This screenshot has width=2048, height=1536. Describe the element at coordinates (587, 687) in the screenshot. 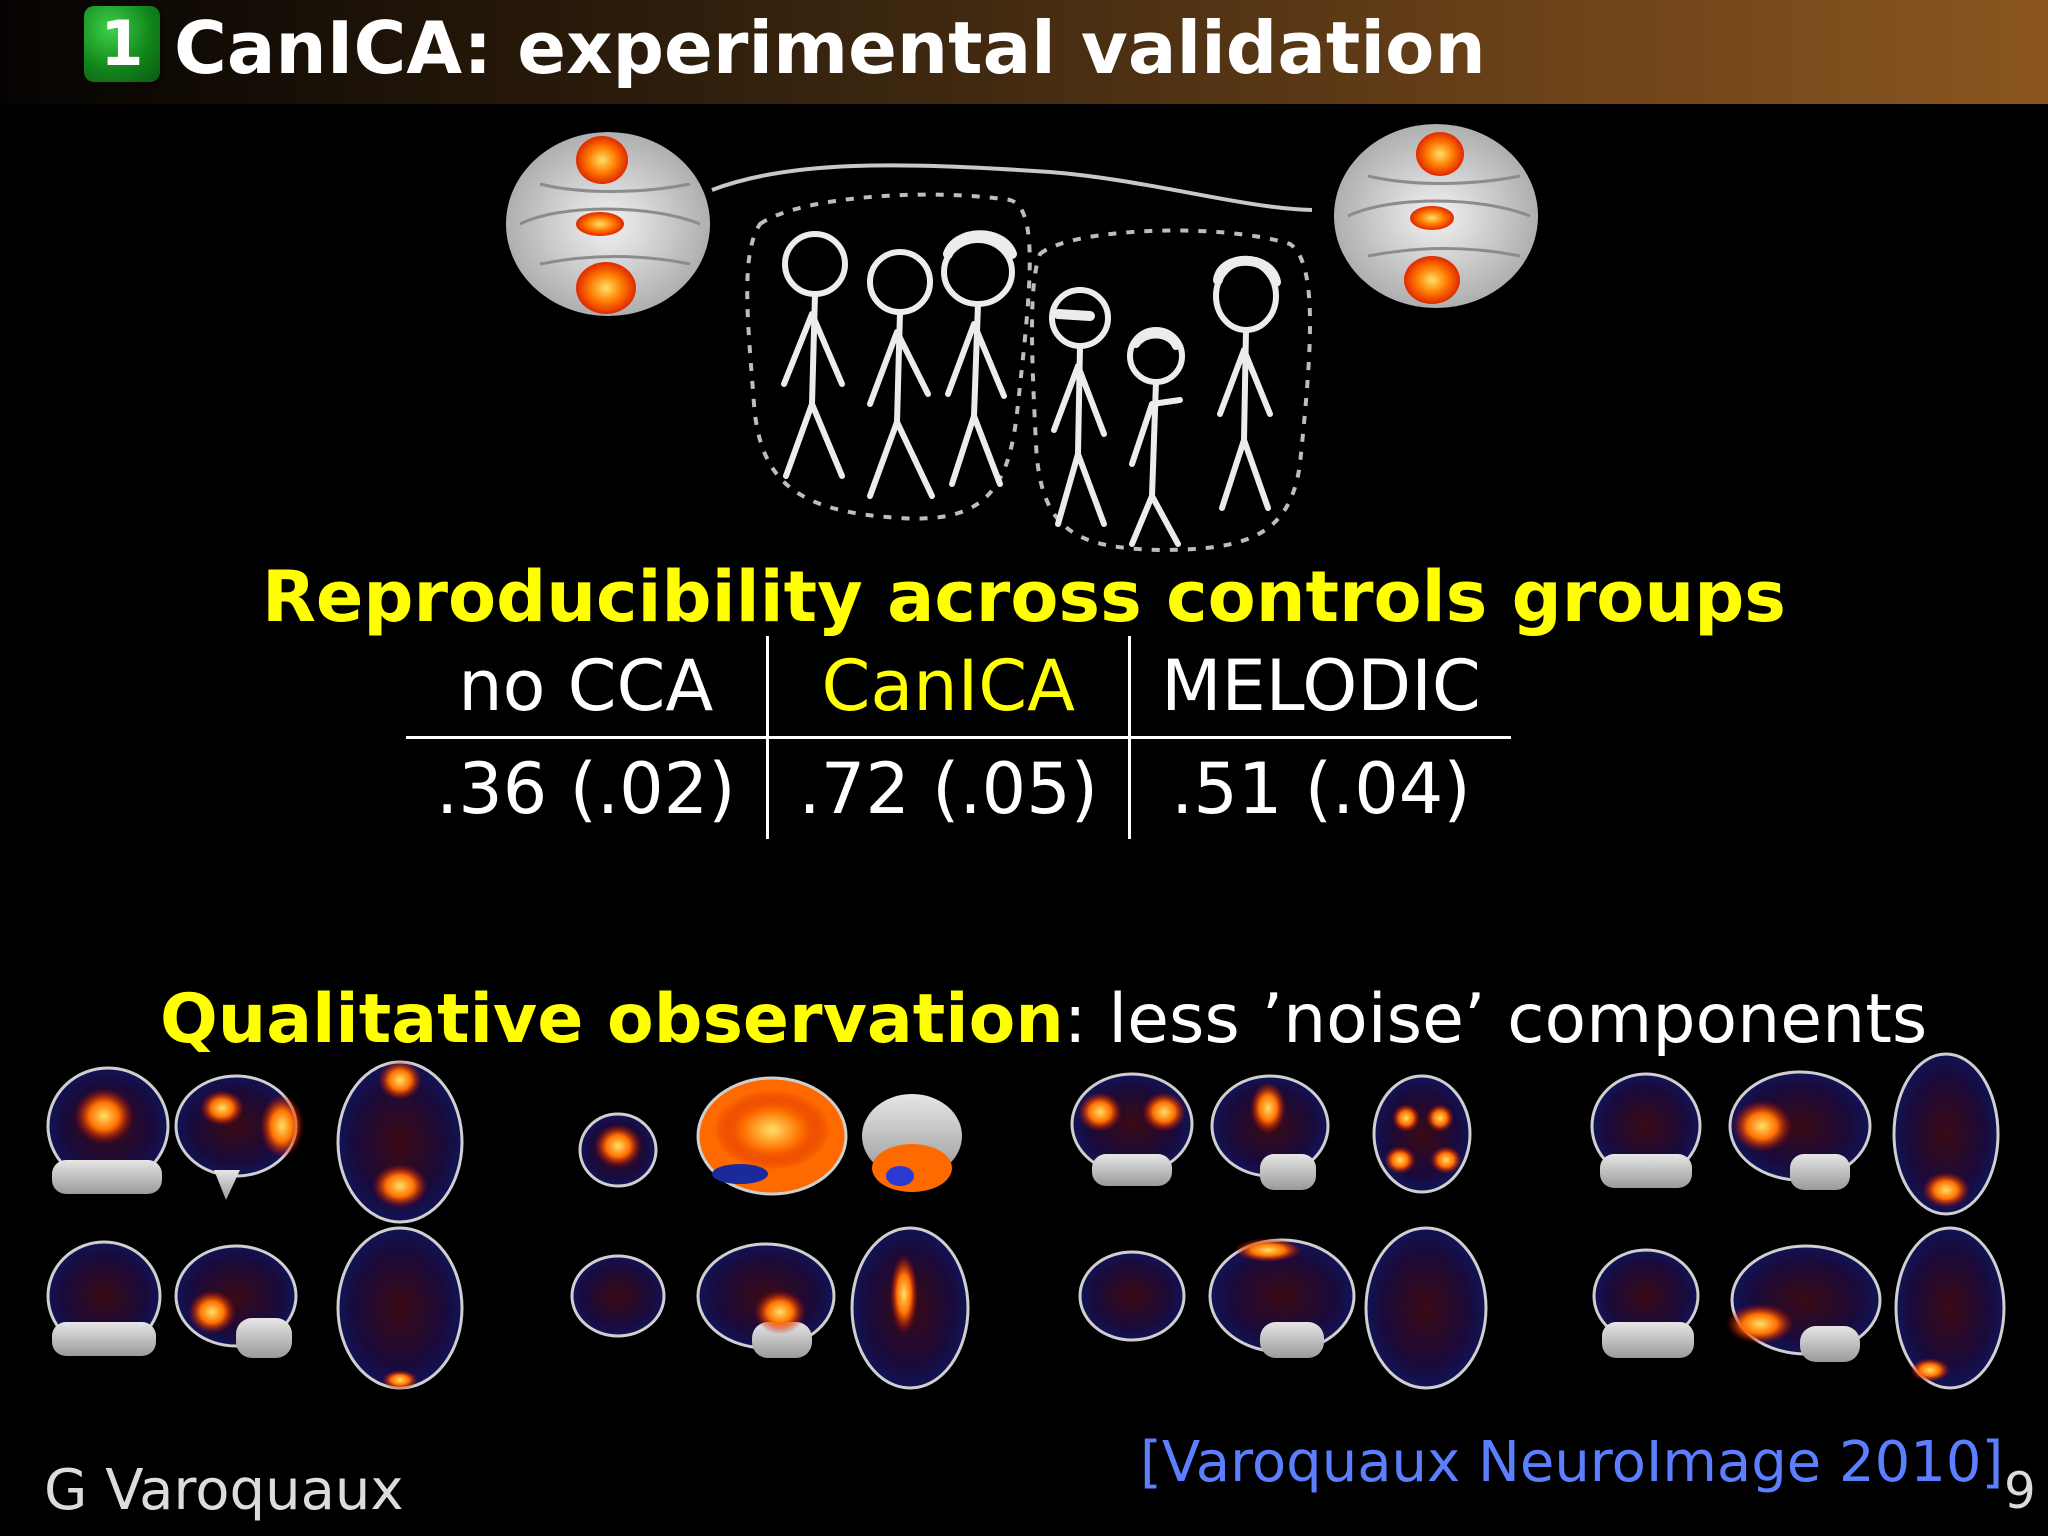

I see `col-header-no-cca: no CCA` at that location.